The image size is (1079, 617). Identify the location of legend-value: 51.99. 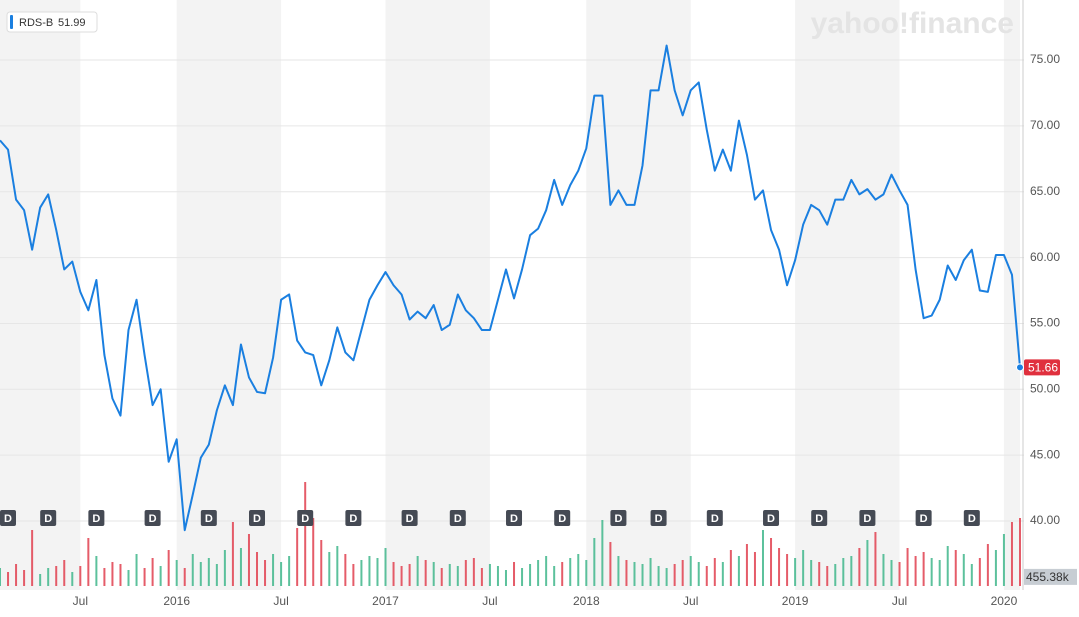
(72, 23).